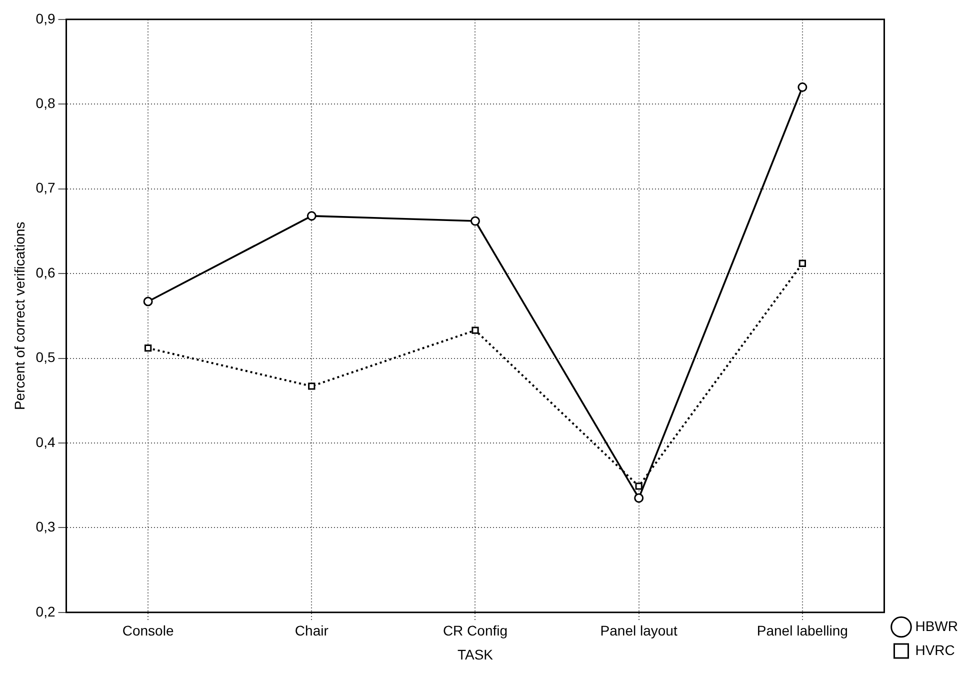  I want to click on y-tick-label: 0,5, so click(46, 357).